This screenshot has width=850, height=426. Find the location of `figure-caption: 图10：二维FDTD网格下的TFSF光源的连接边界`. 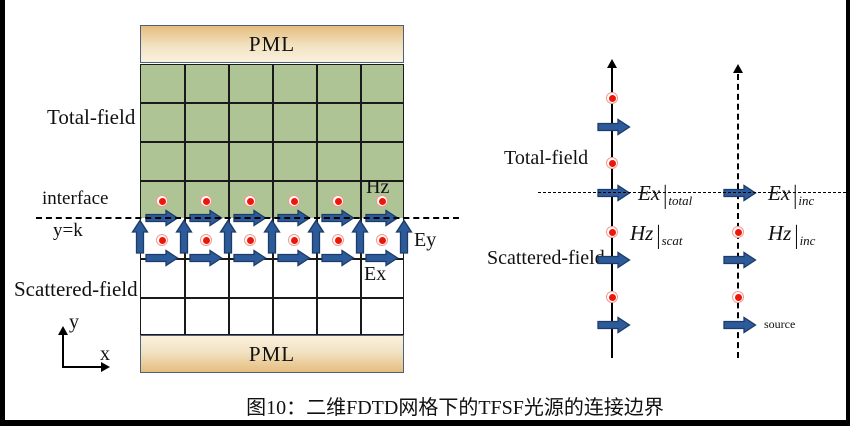

figure-caption: 图10：二维FDTD网格下的TFSF光源的连接边界 is located at coordinates (455, 408).